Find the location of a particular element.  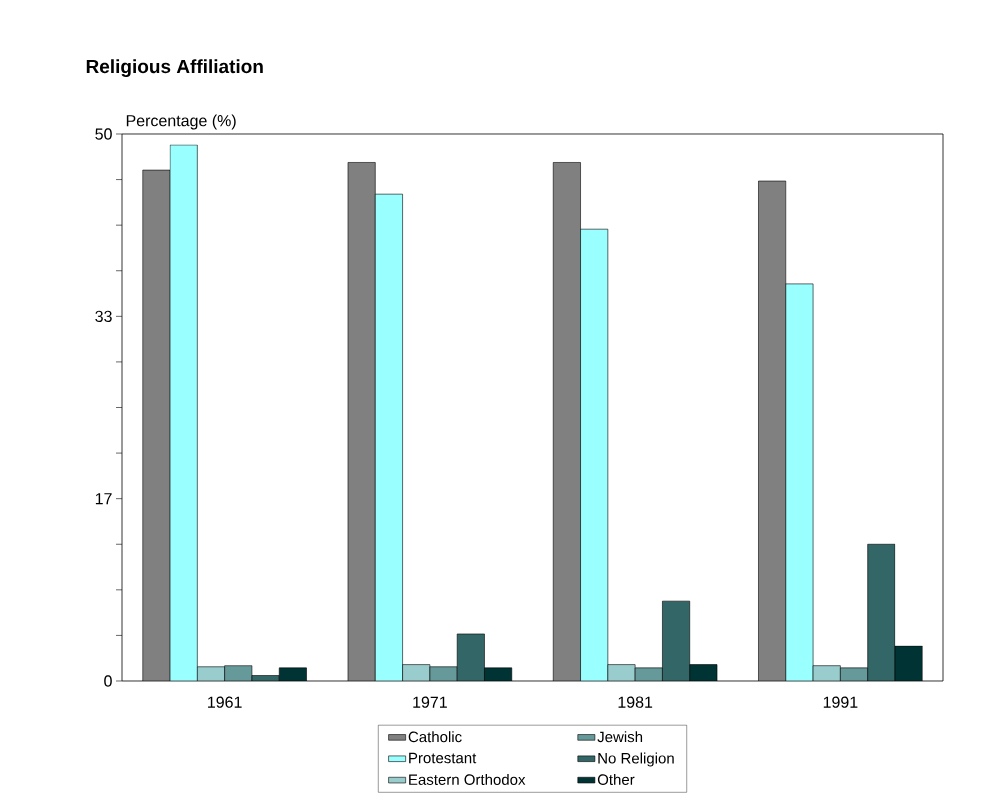

x-tick-label: 1971 is located at coordinates (430, 702).